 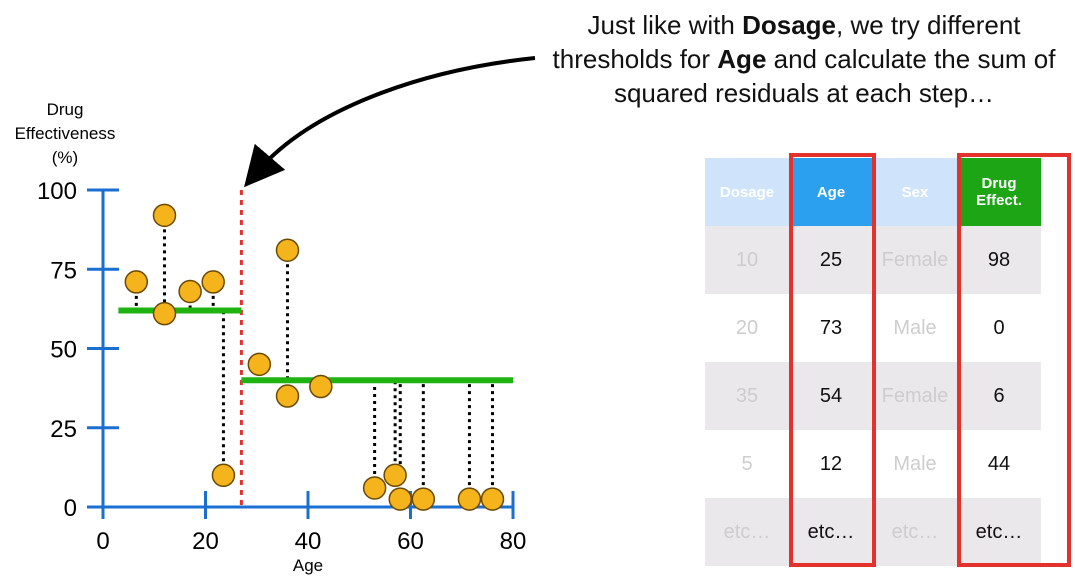 What do you see at coordinates (915, 192) in the screenshot?
I see `header-sex: Sex` at bounding box center [915, 192].